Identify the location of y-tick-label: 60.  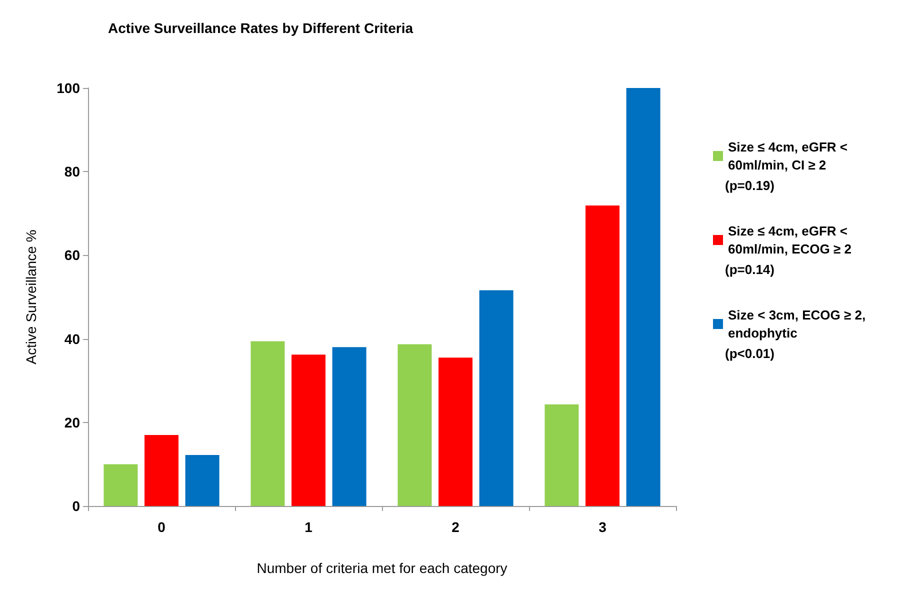
(72, 255).